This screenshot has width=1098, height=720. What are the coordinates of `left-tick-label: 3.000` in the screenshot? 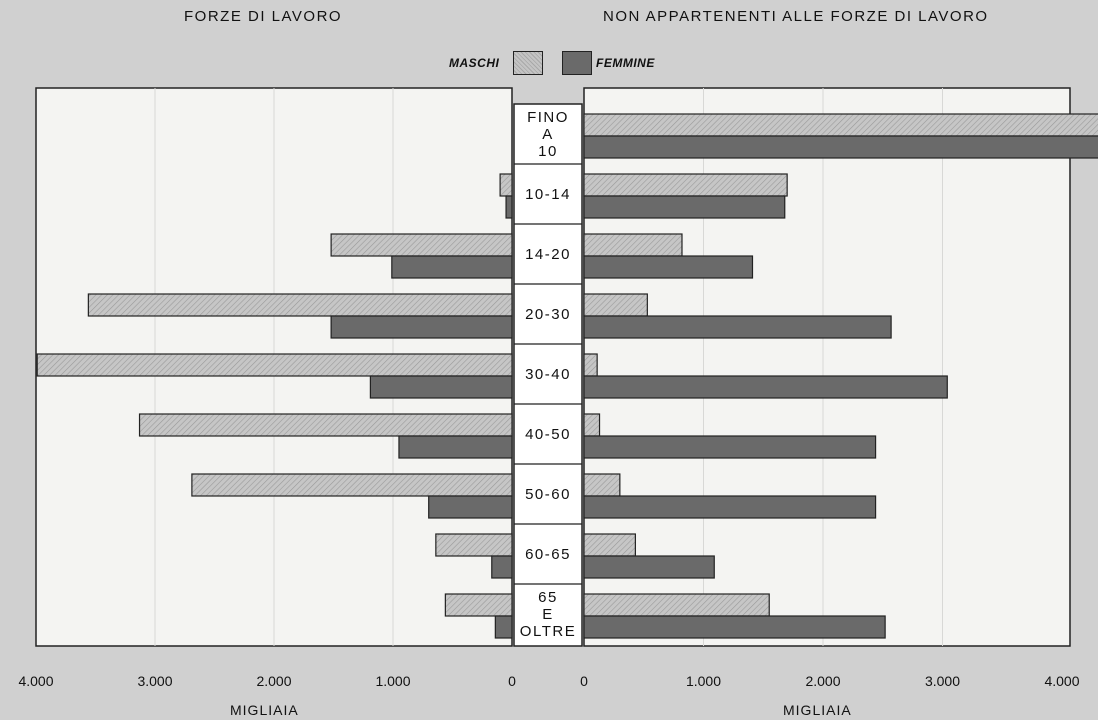 It's located at (154, 681).